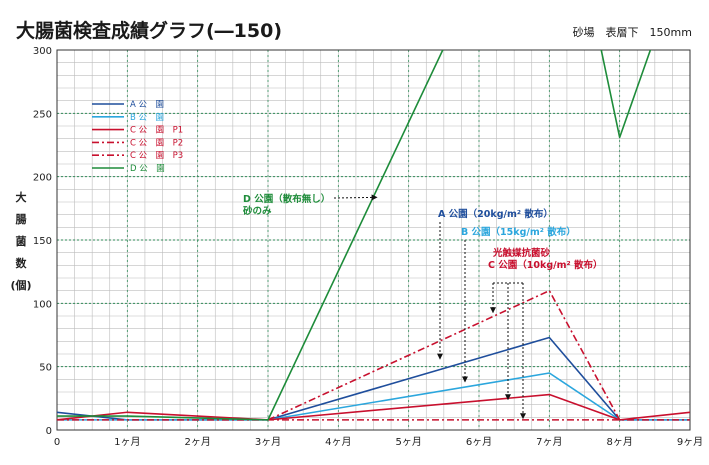  What do you see at coordinates (21, 241) in the screenshot?
I see `y-axis-label-char: 菌` at bounding box center [21, 241].